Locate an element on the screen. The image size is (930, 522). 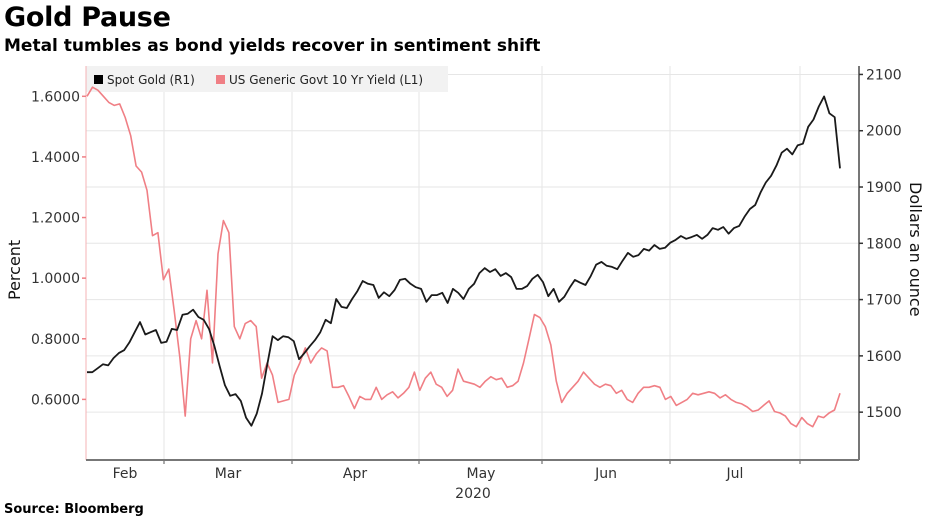
legend-label-gold: Spot Gold (R1) is located at coordinates (151, 80).